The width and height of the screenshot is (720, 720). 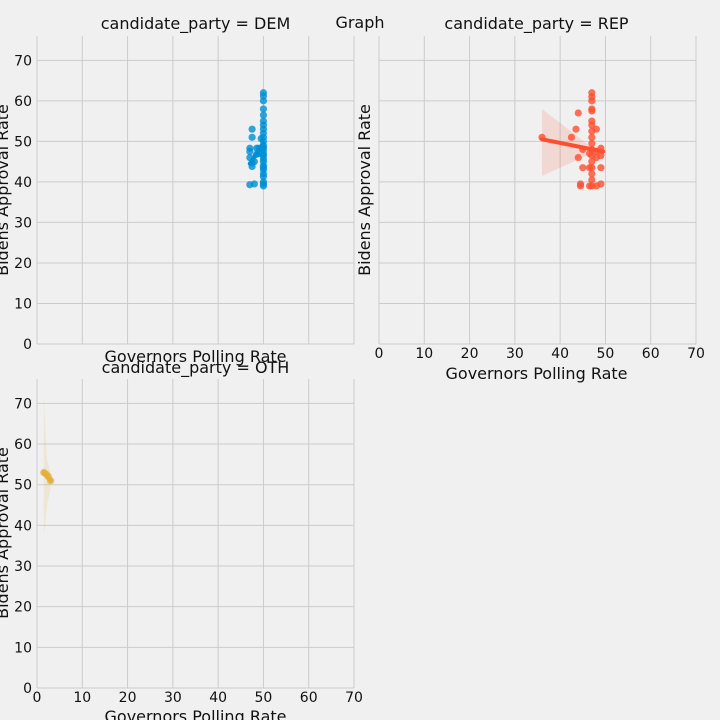 I want to click on suptitle: Graph, so click(x=359, y=22).